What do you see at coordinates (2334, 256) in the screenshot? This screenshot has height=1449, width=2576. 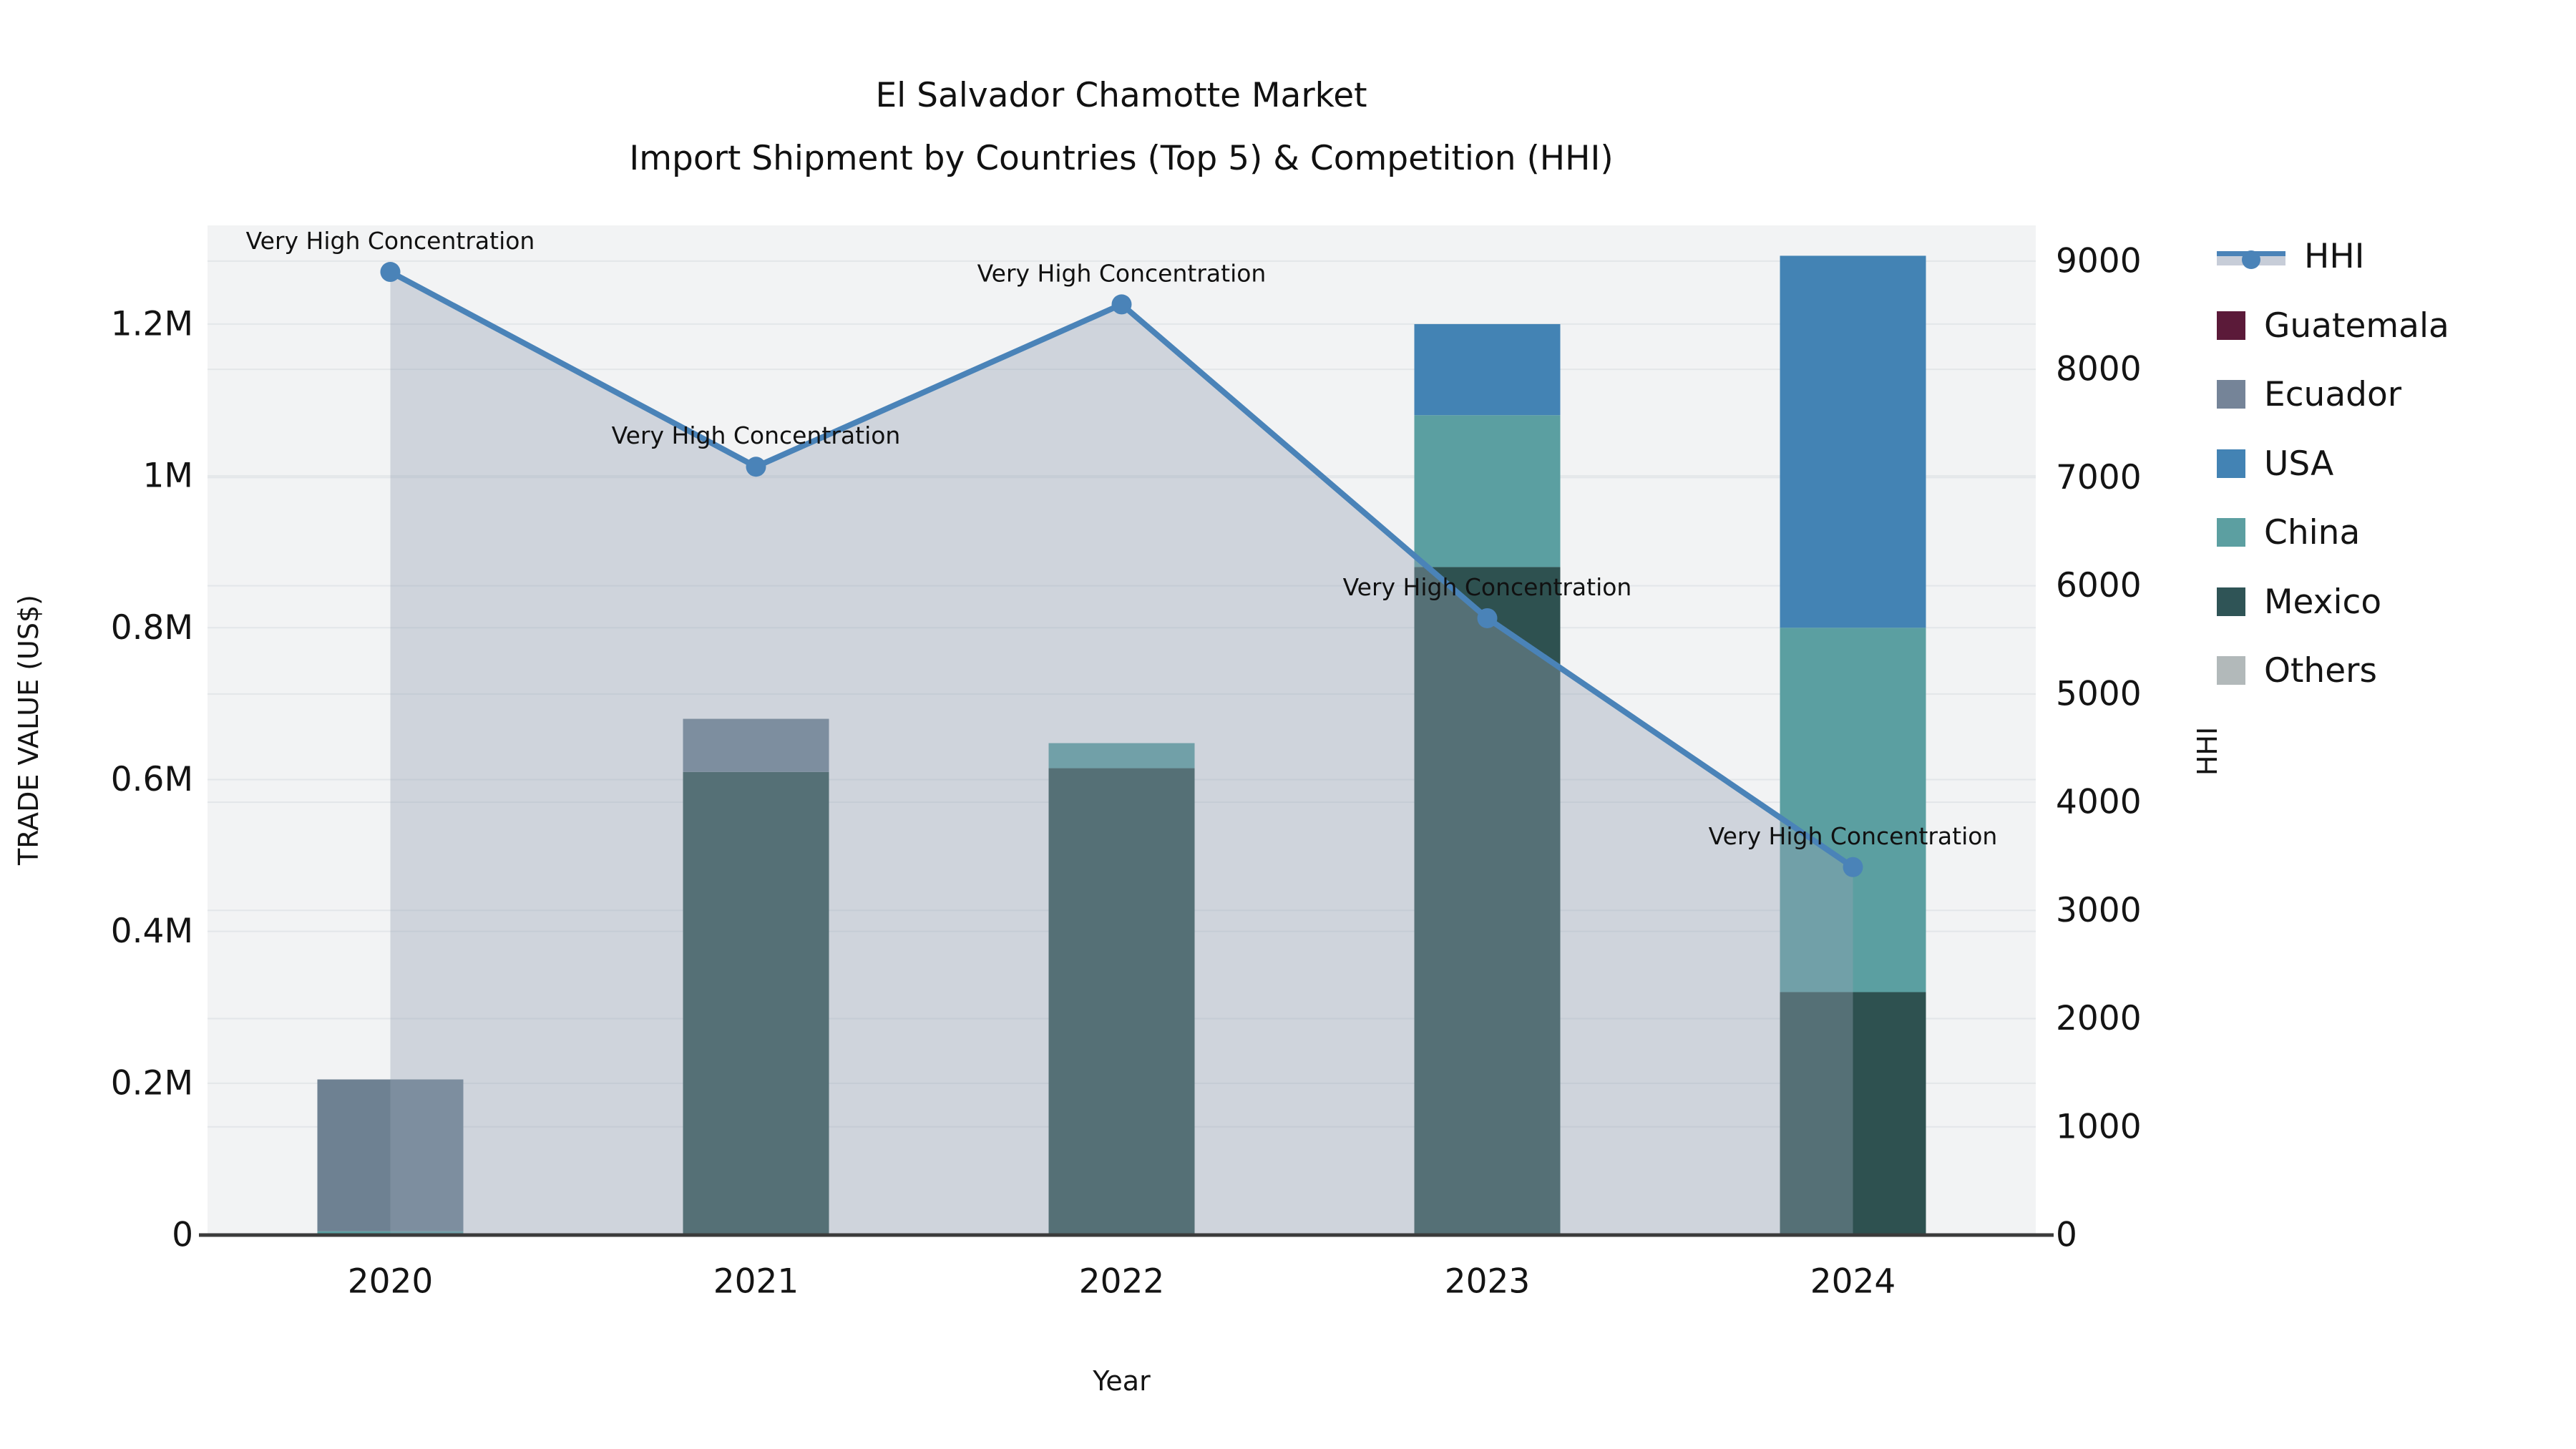 I see `legend-label-hhi: HHI` at bounding box center [2334, 256].